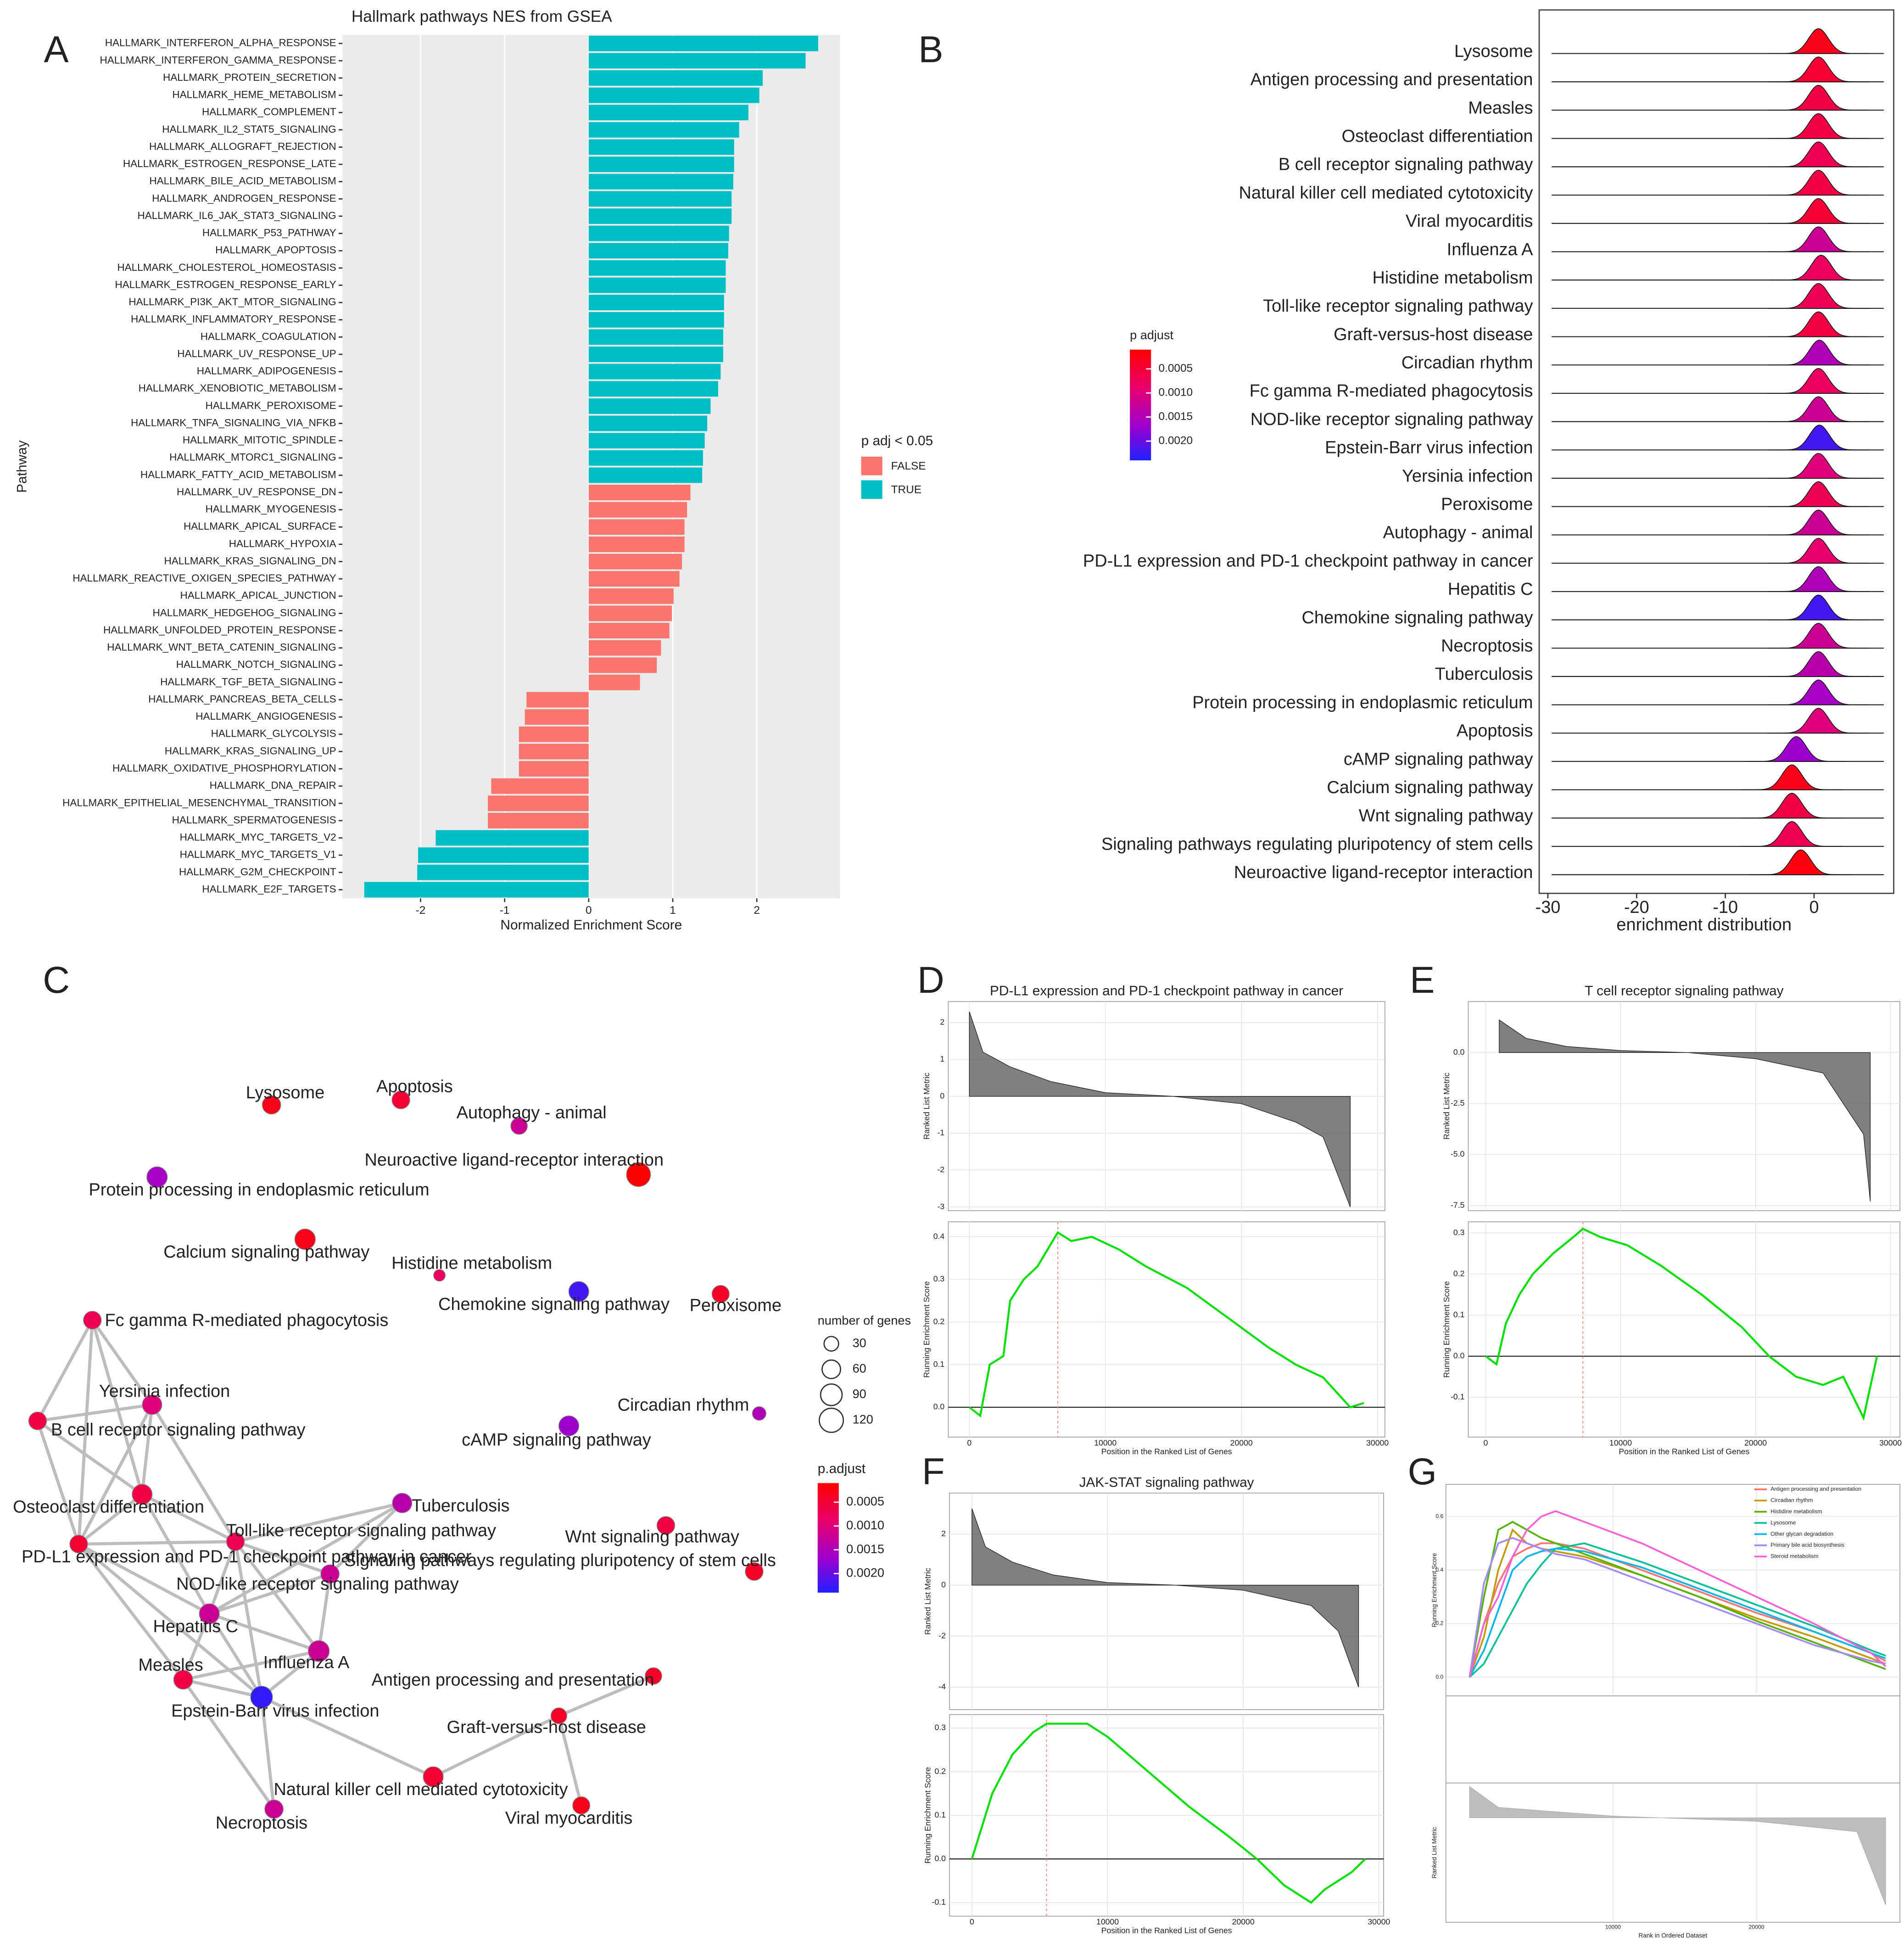  Describe the element at coordinates (939, 1902) in the screenshot. I see `y-tick-label: -0.1` at that location.